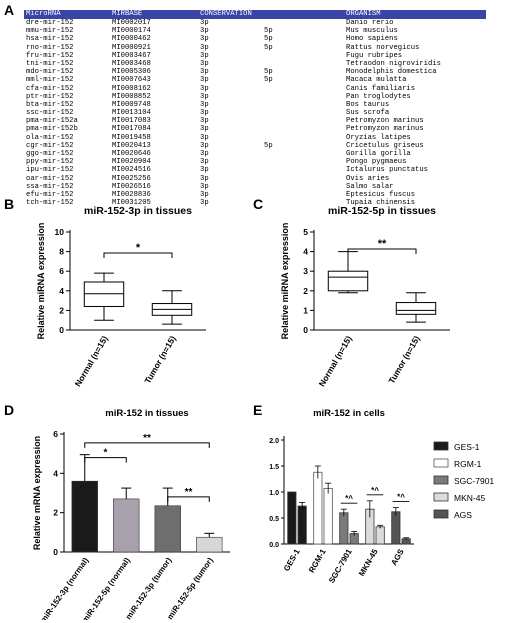  Describe the element at coordinates (131, 63) in the screenshot. I see `table-cell: MI0003468` at that location.